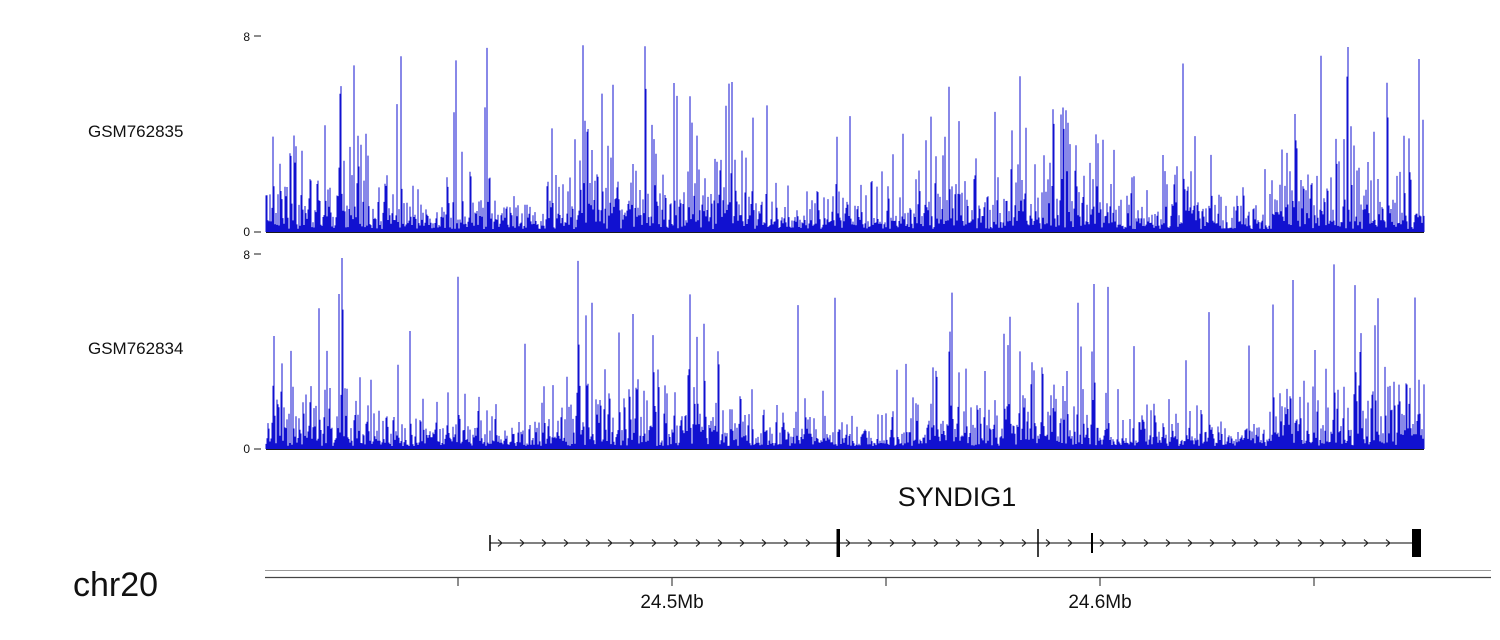  Describe the element at coordinates (782, 589) in the screenshot. I see `genome-axis: 24.5Mb 24.6Mb chr20` at that location.